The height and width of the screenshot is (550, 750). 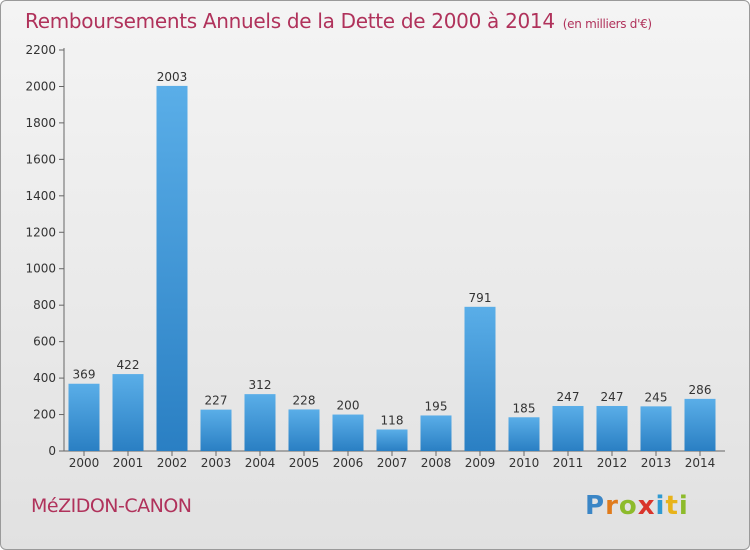 What do you see at coordinates (128, 463) in the screenshot?
I see `x-tick-label: 2001` at bounding box center [128, 463].